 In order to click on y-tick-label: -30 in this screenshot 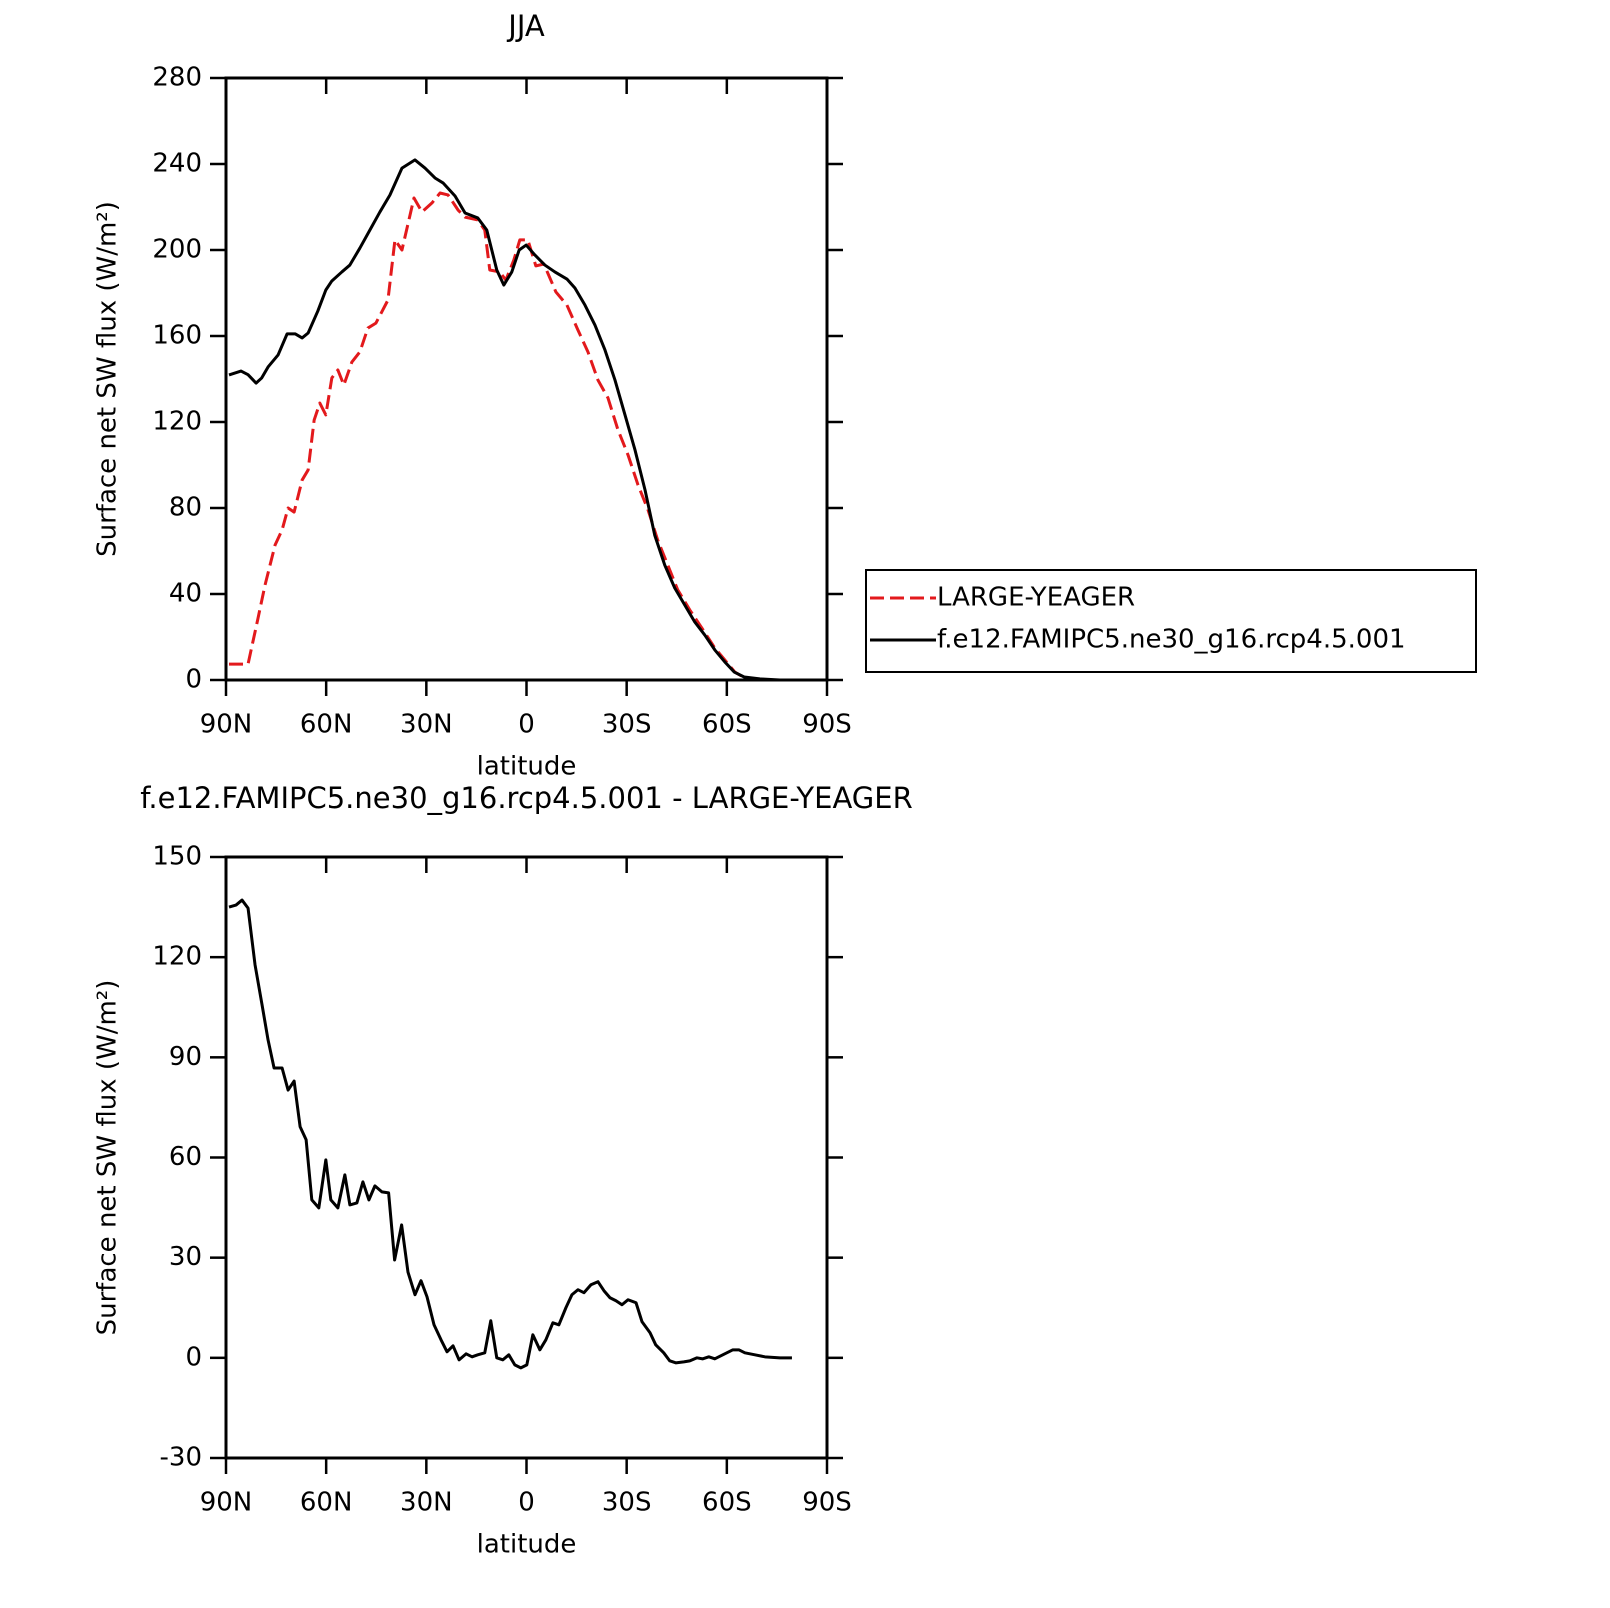, I will do `click(181, 1458)`.